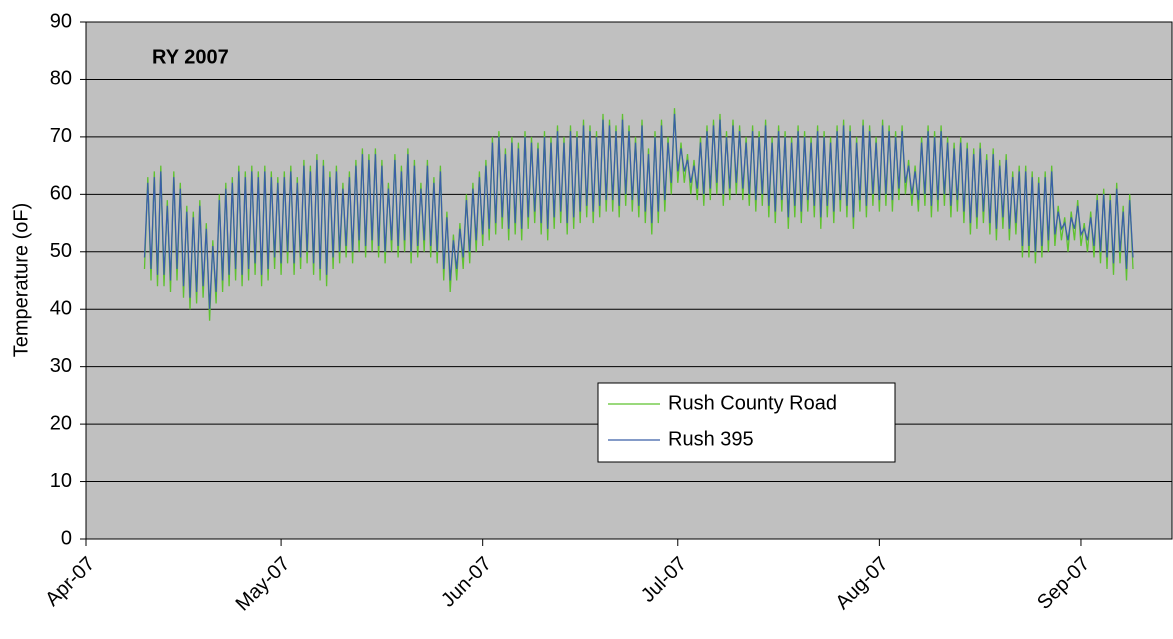  What do you see at coordinates (190, 57) in the screenshot?
I see `chart-title: RY 2007` at bounding box center [190, 57].